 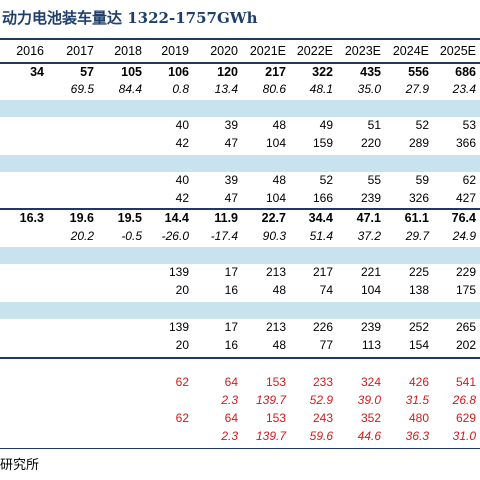 I want to click on table-cell: 90.3, so click(x=274, y=236).